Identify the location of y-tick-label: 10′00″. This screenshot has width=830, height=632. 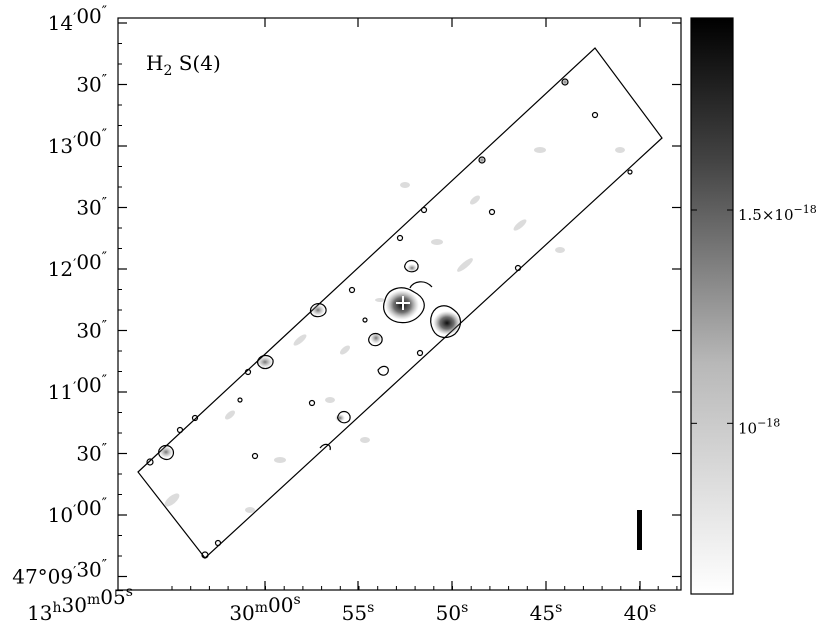
(77, 511).